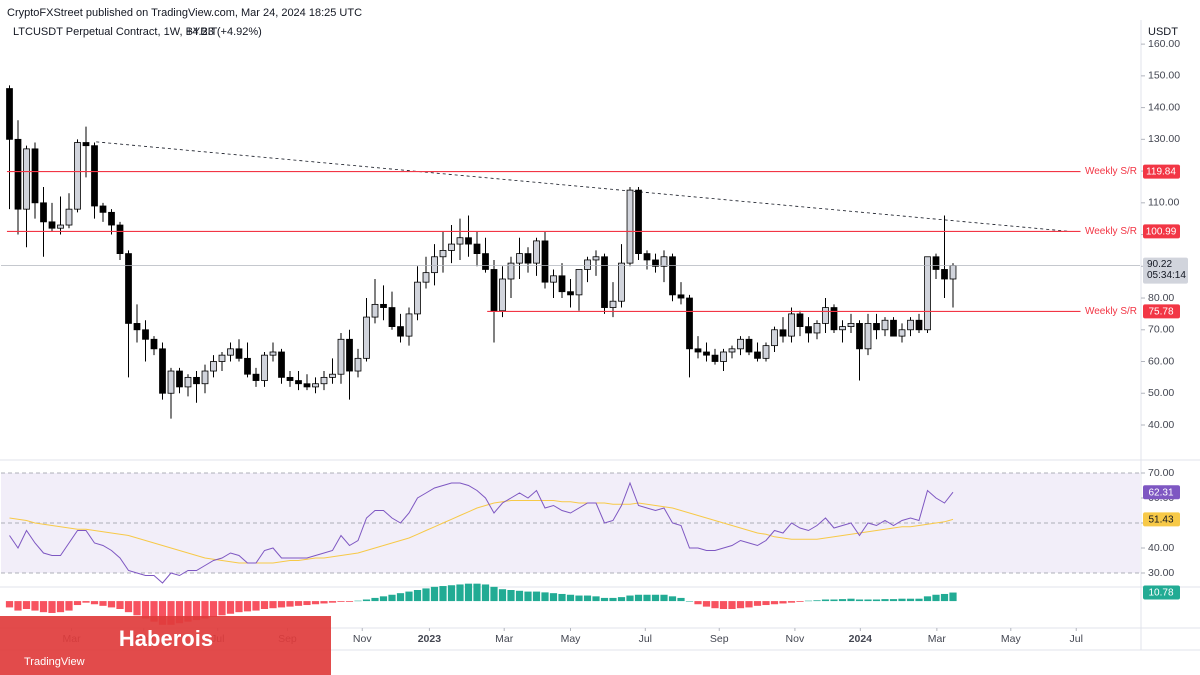 This screenshot has width=1200, height=675. What do you see at coordinates (1161, 492) in the screenshot?
I see `indicator-value-bg` at bounding box center [1161, 492].